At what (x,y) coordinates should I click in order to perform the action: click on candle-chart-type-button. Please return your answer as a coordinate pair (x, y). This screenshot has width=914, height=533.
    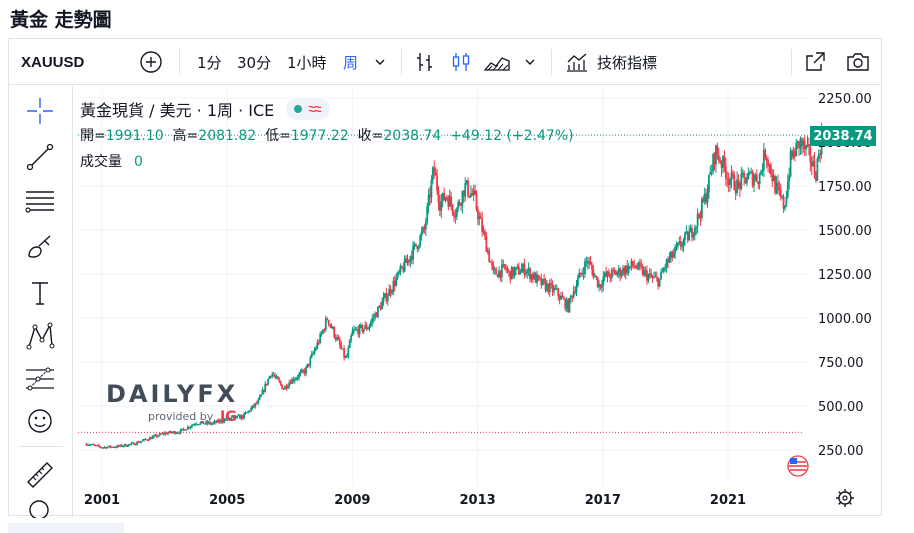
    Looking at the image, I should click on (461, 62).